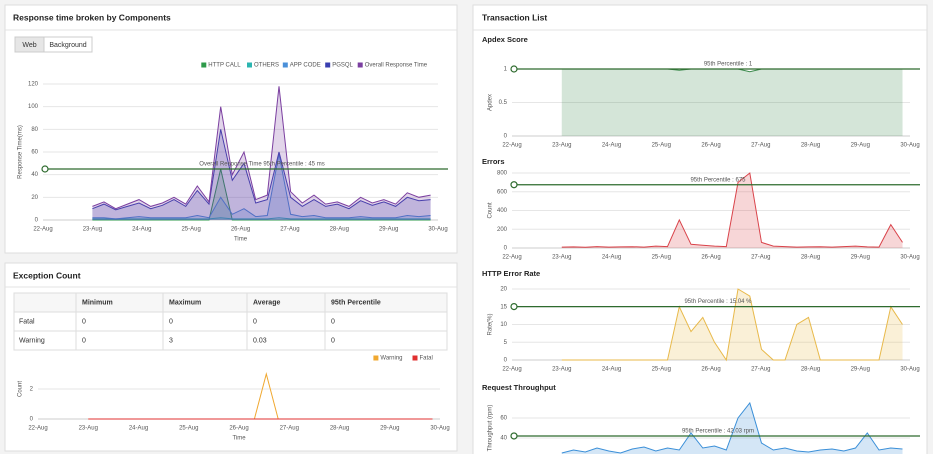 The width and height of the screenshot is (933, 454). Describe the element at coordinates (519, 387) in the screenshot. I see `chart-title: Request Throughput` at that location.